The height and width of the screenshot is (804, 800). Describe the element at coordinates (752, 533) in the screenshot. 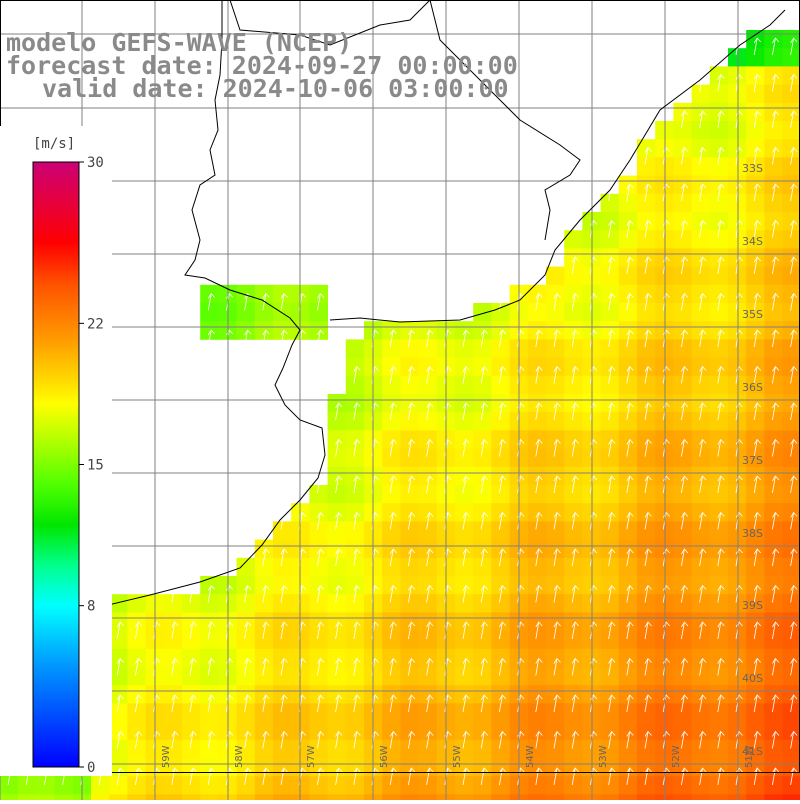

I see `lat-label: 38S` at that location.